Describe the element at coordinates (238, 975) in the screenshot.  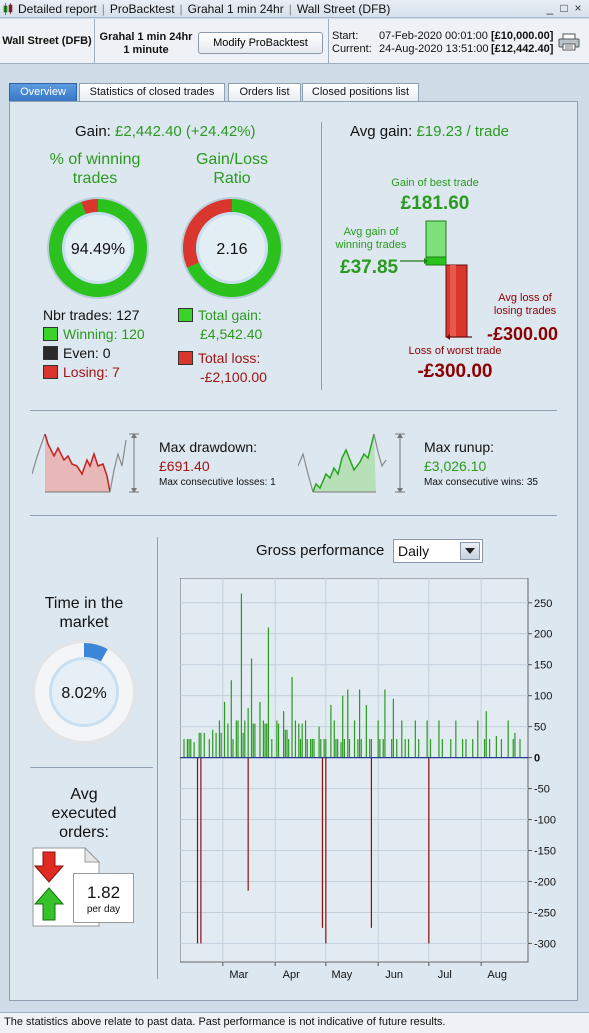
I see `x-tick-label: Mar` at that location.